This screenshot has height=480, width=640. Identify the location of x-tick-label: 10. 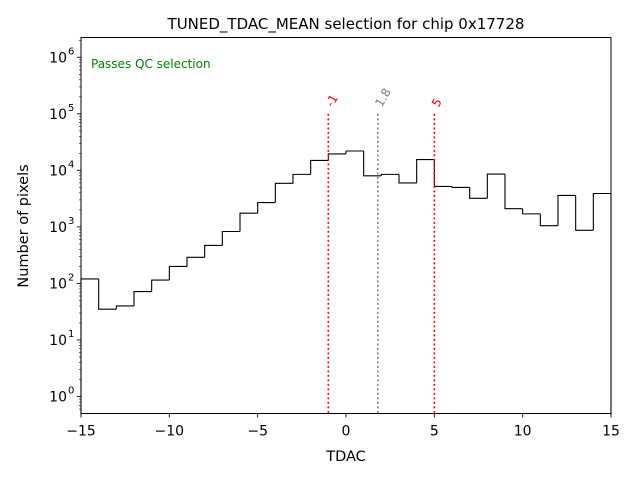
(523, 432).